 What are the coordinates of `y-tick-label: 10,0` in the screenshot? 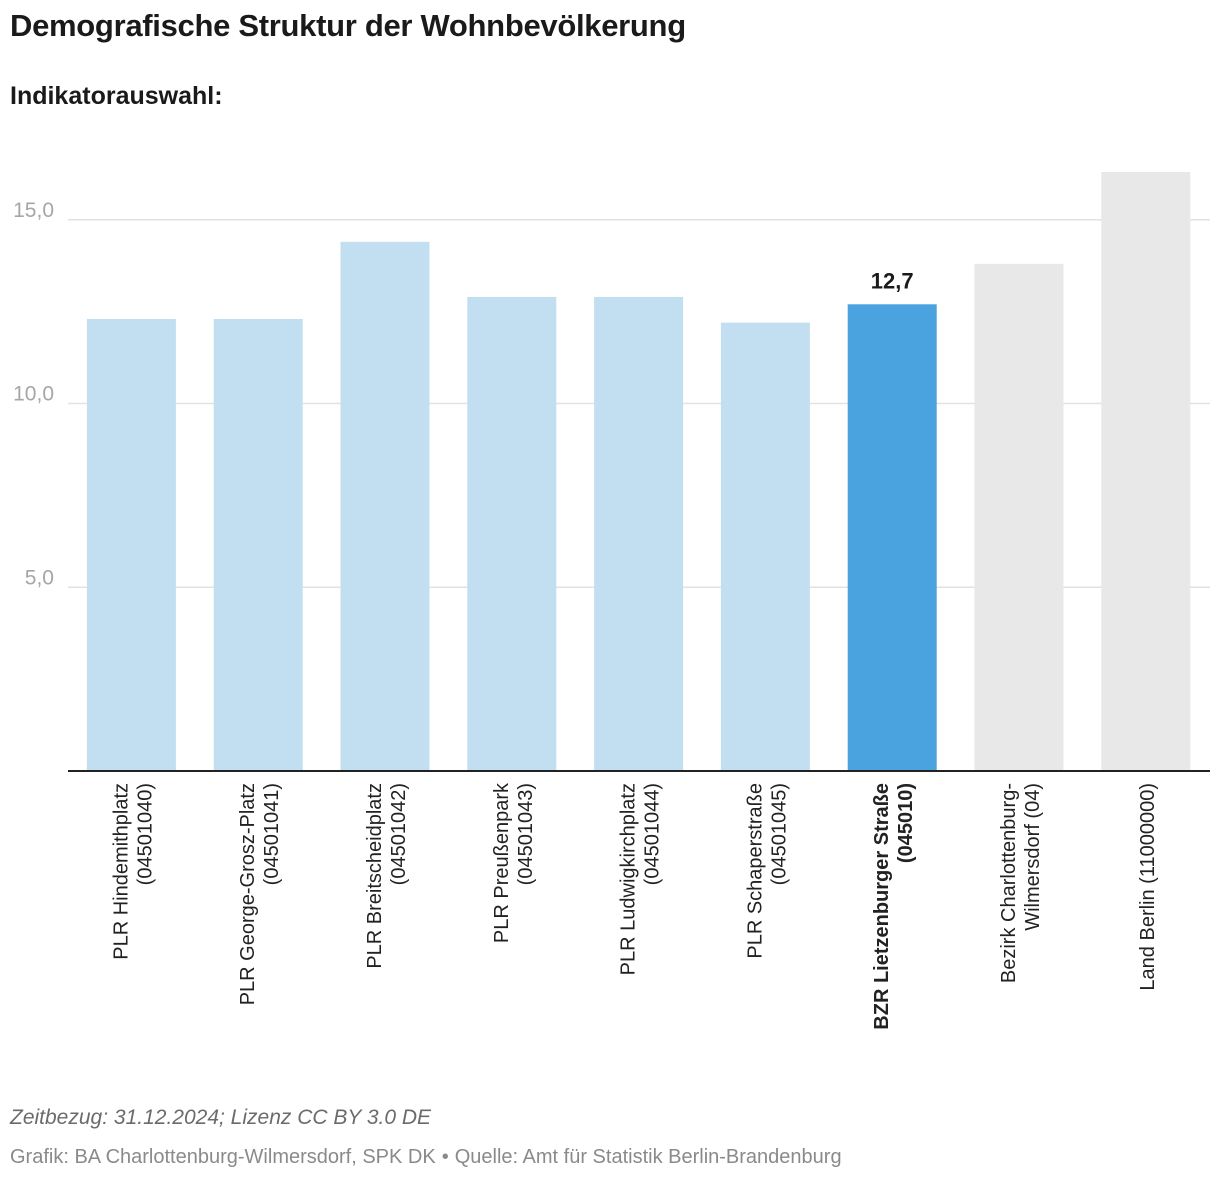 It's located at (33, 394).